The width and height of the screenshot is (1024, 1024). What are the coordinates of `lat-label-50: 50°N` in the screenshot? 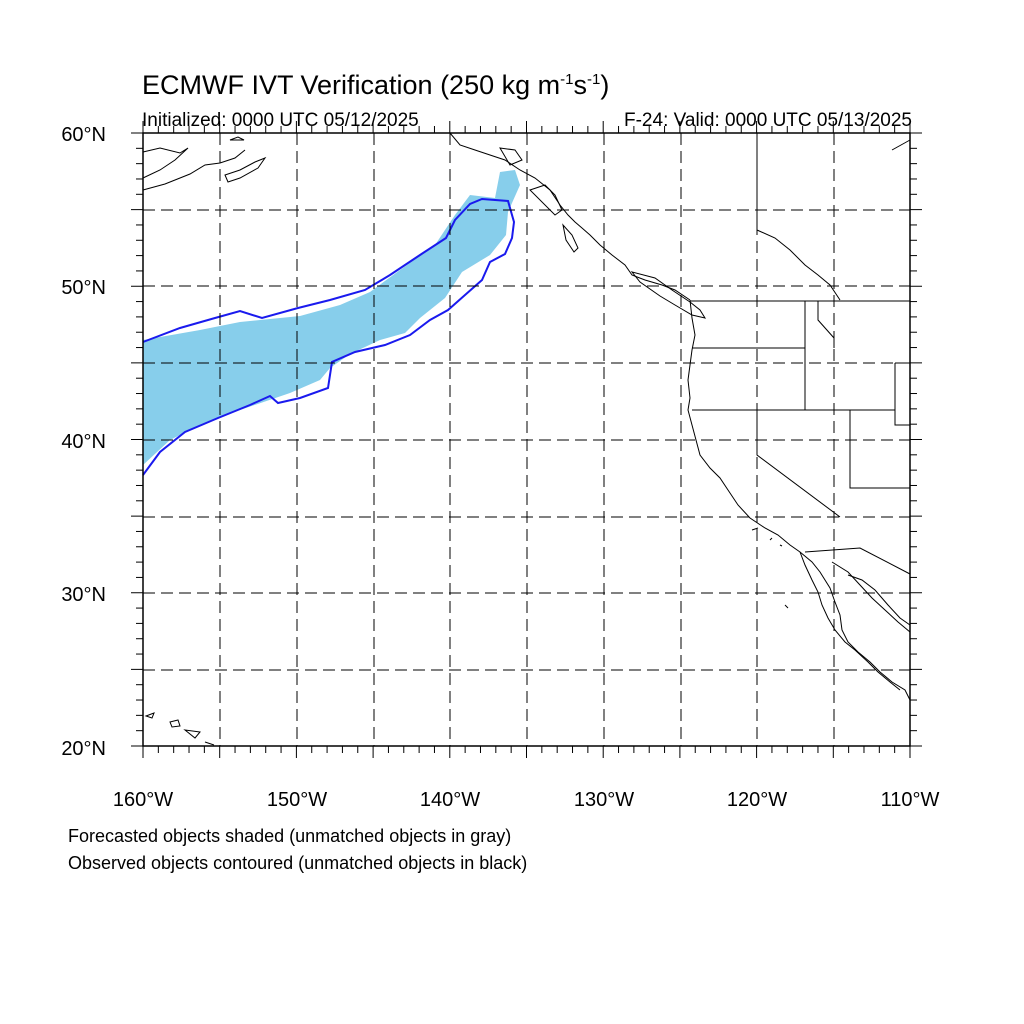 It's located at (83, 288).